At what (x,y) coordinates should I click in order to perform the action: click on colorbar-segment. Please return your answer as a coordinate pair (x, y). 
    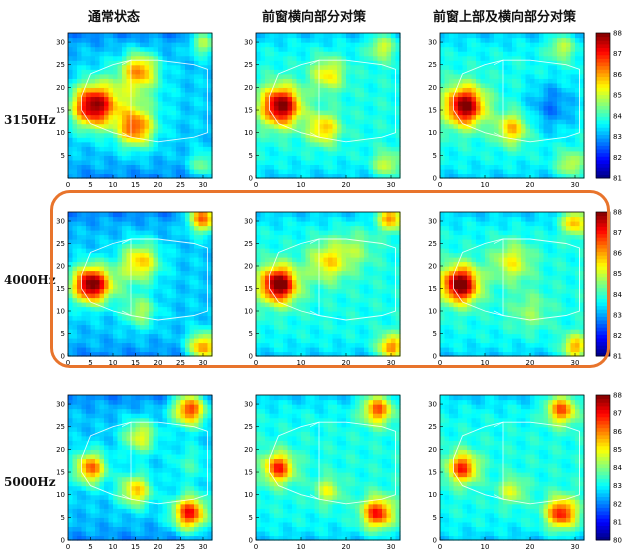
    Looking at the image, I should click on (603, 176).